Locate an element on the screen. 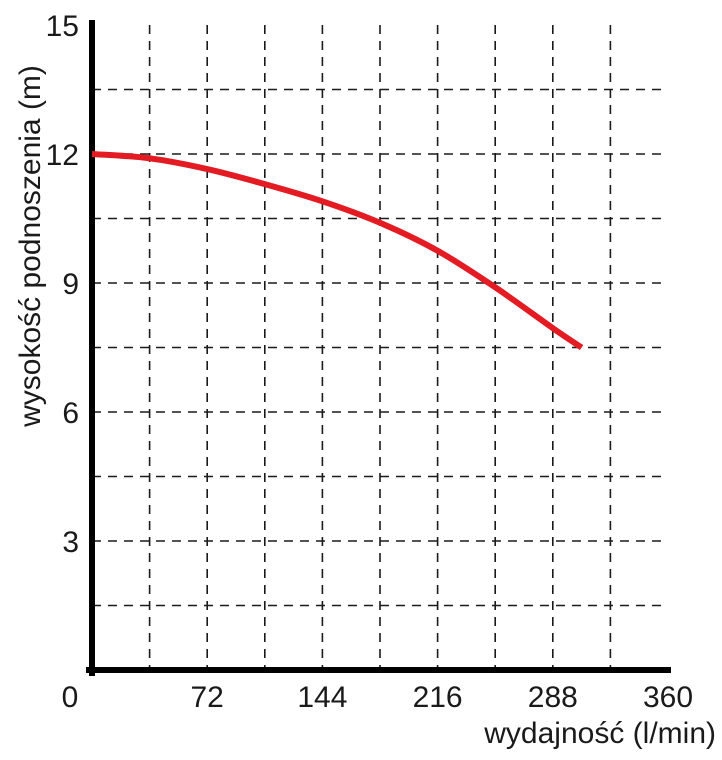 This screenshot has height=760, width=722. y-tick-label: 15 is located at coordinates (62, 26).